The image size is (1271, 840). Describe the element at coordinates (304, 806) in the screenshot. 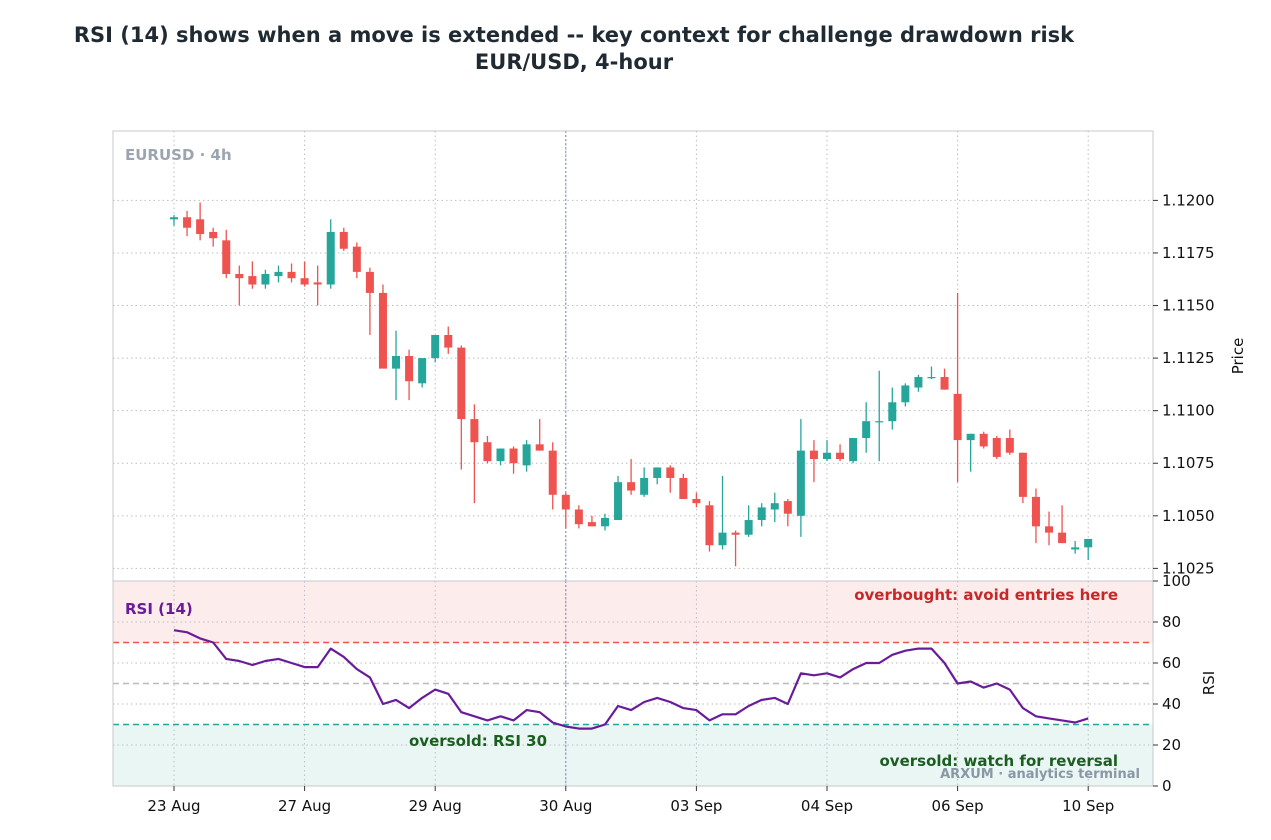

I see `x-tick-label: 27 Aug` at that location.